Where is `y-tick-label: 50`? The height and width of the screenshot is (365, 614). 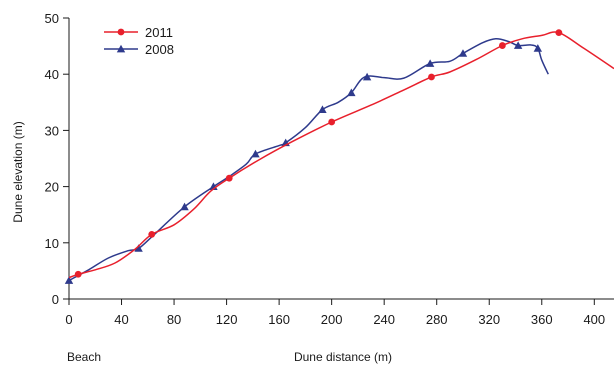
y-tick-label: 50 is located at coordinates (52, 18).